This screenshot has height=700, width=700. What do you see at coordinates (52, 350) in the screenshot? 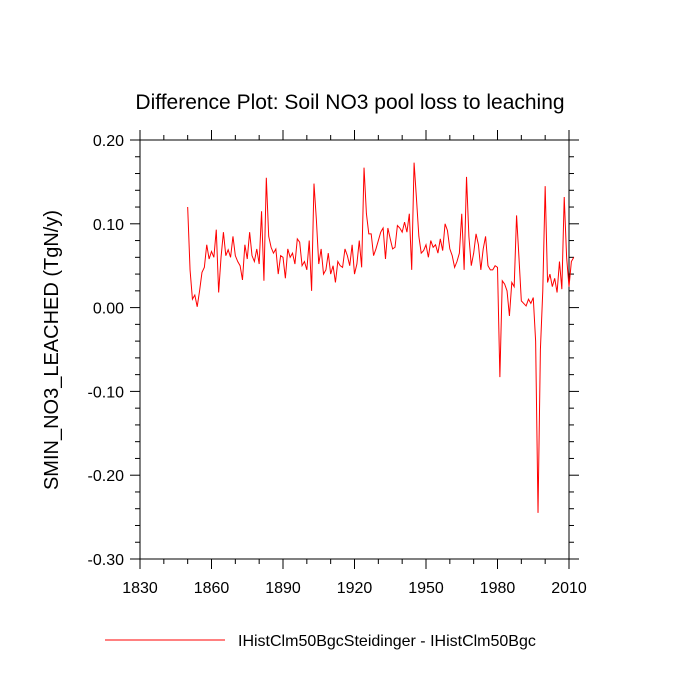
I see `y-axis-label: SMIN_NO3_LEACHED (TgN/y)` at bounding box center [52, 350].